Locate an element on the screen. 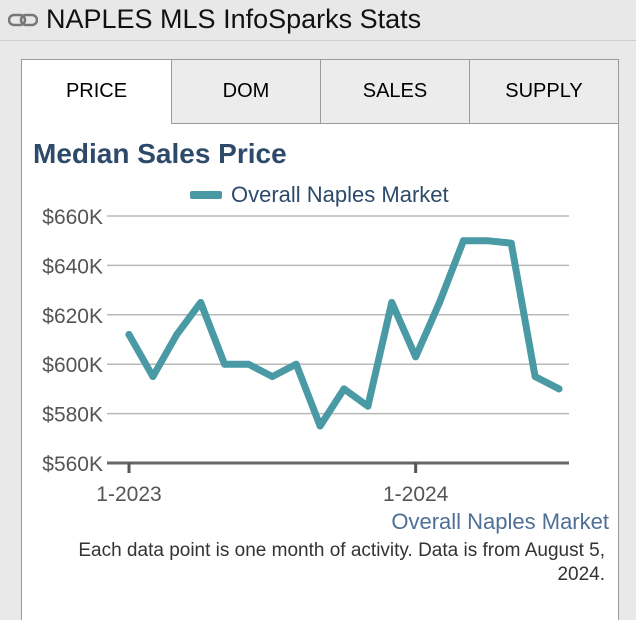 This screenshot has height=620, width=636. chain-link-icon is located at coordinates (23, 20).